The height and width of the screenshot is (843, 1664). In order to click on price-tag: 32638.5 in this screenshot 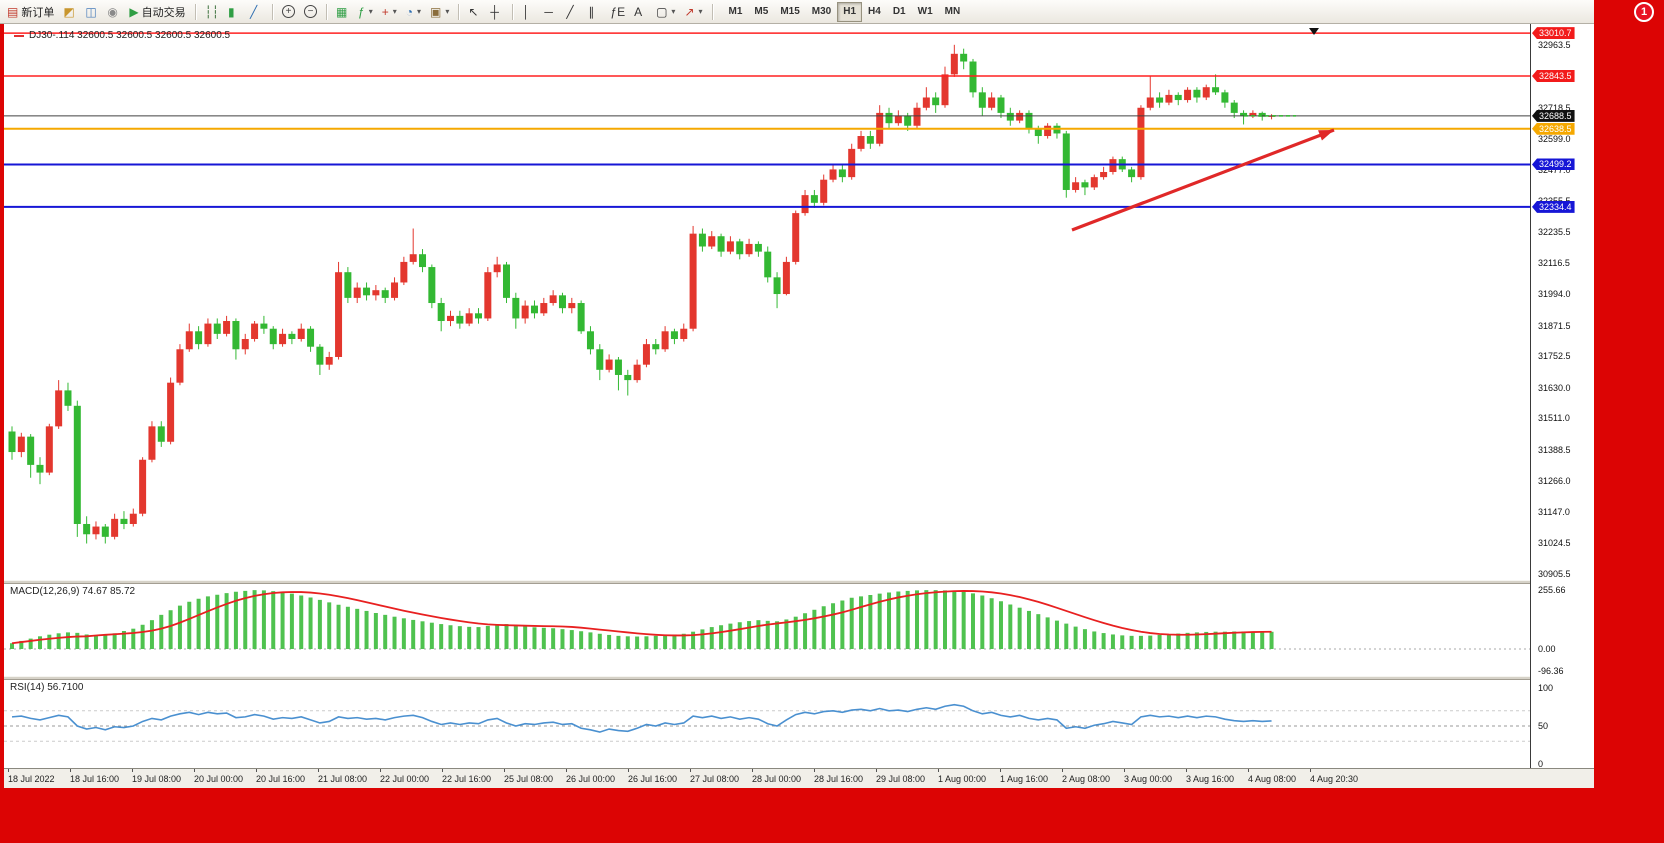, I will do `click(1553, 128)`.